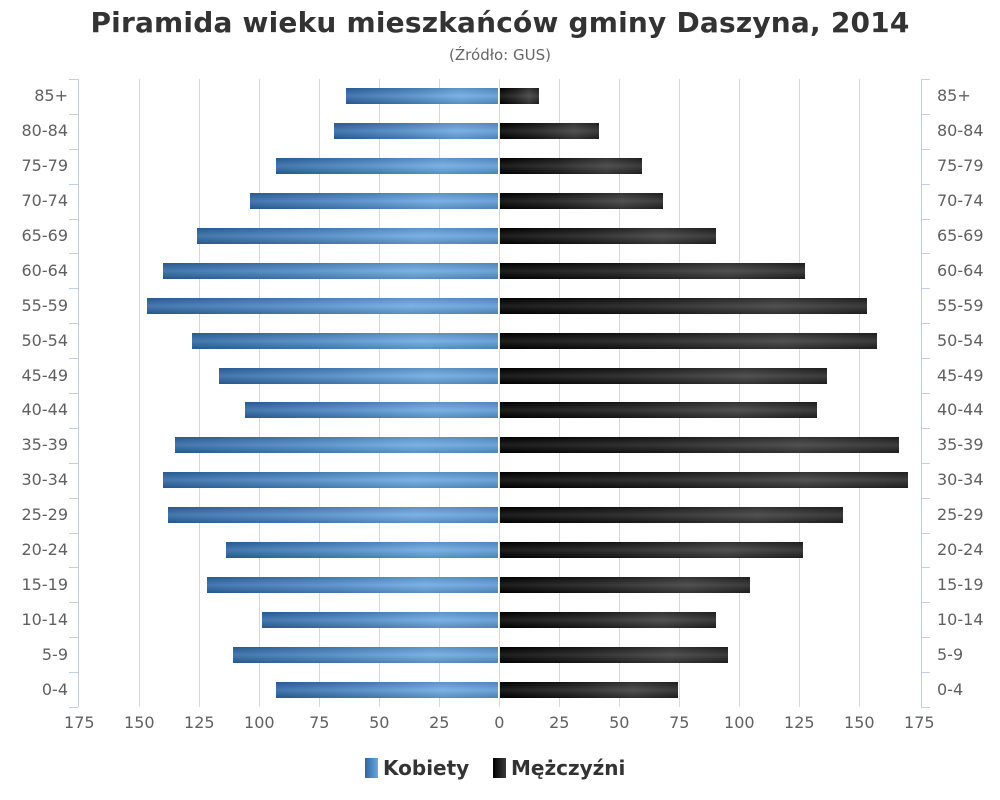 The image size is (1000, 800). What do you see at coordinates (45, 235) in the screenshot?
I see `y-axis-label-left: 65-69` at bounding box center [45, 235].